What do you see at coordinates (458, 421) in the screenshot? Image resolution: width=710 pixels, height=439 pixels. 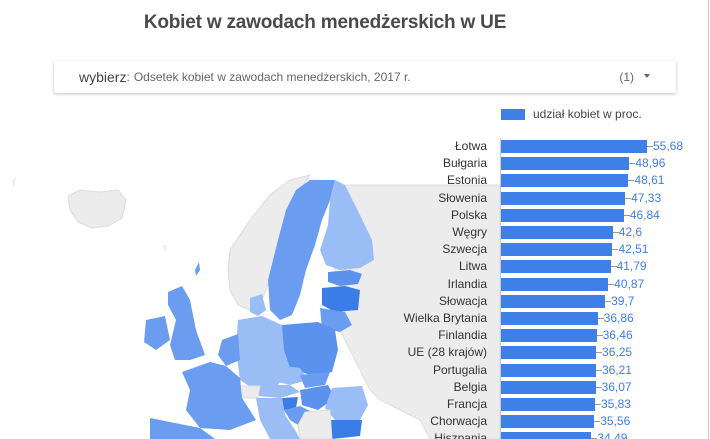 I see `bar-category-label: Chorwacja` at bounding box center [458, 421].